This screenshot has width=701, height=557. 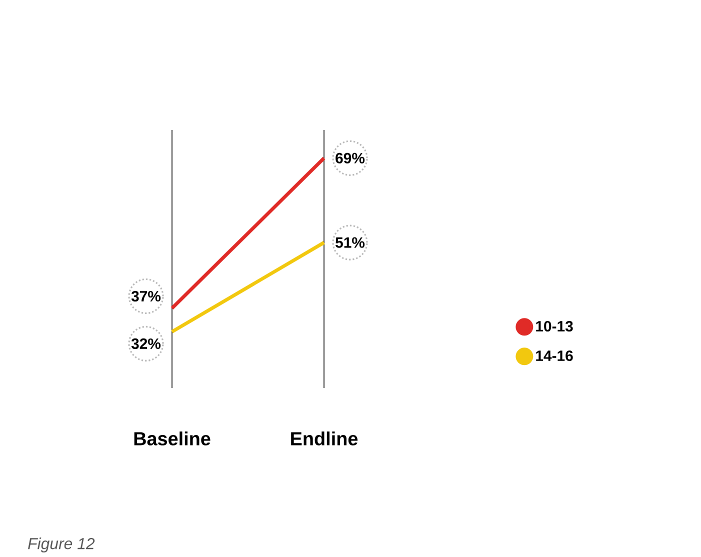 What do you see at coordinates (146, 344) in the screenshot?
I see `data-label: 32%` at bounding box center [146, 344].